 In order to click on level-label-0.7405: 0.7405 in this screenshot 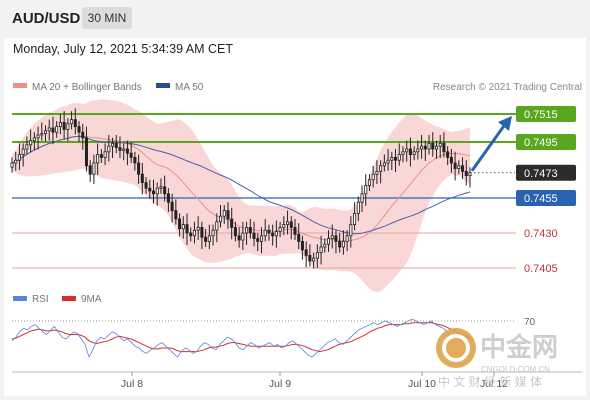, I will do `click(541, 269)`.